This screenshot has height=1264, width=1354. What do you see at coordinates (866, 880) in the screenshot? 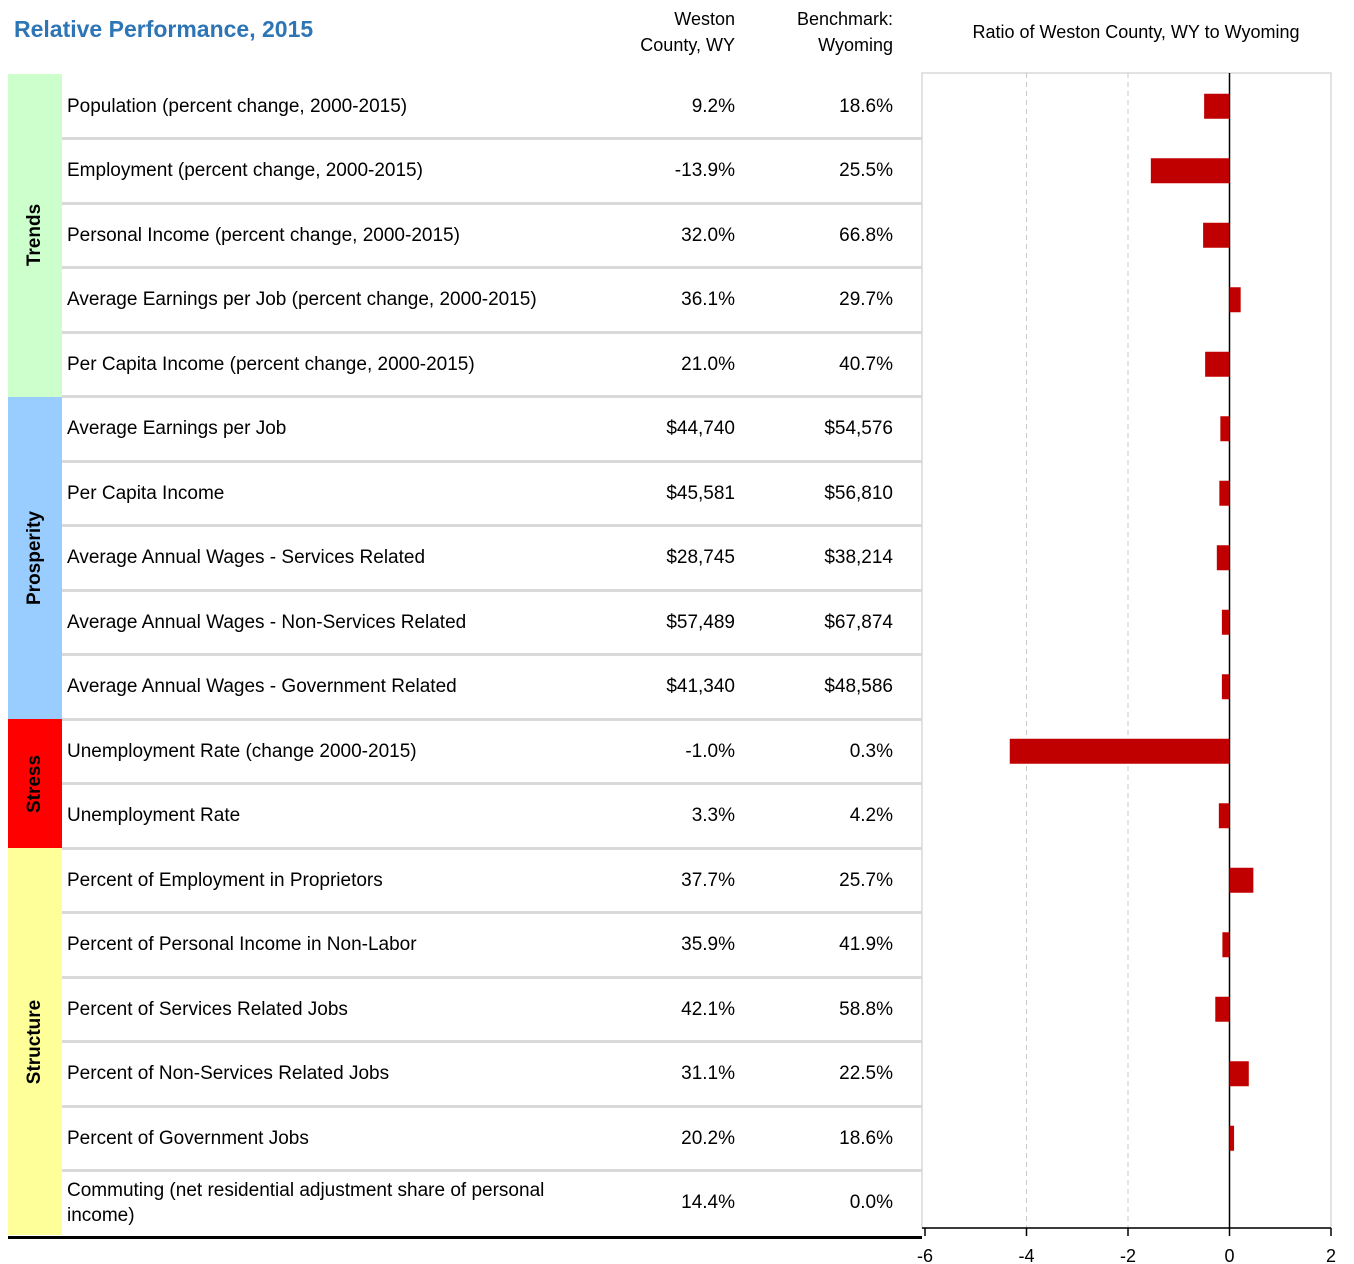
I see `benchmark-value: 25.7%` at bounding box center [866, 880].